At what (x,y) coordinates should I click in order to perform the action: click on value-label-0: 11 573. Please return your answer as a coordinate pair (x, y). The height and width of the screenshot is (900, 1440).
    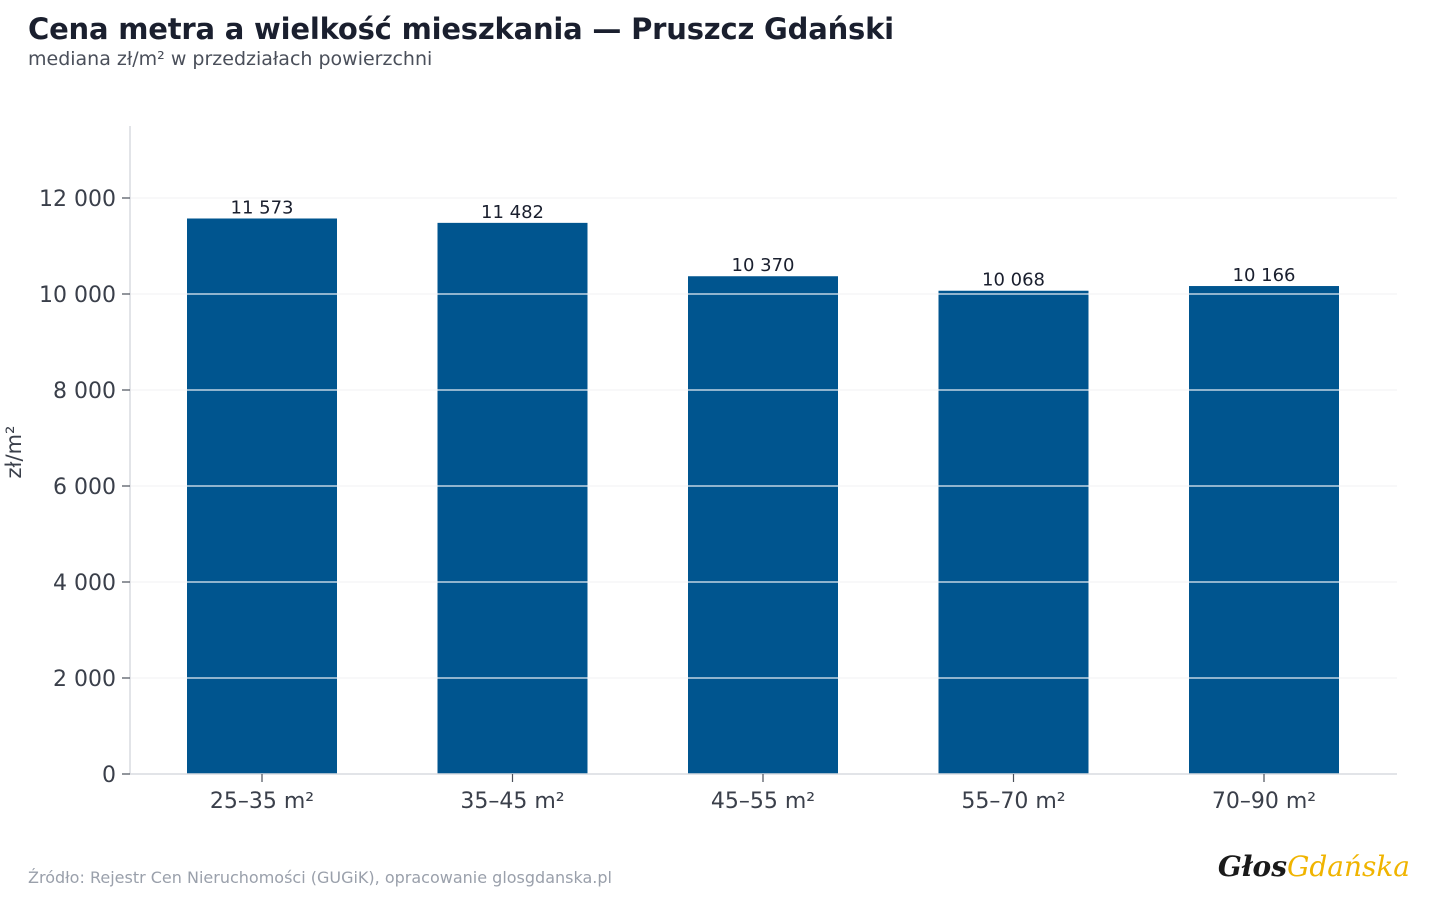
    Looking at the image, I should click on (262, 207).